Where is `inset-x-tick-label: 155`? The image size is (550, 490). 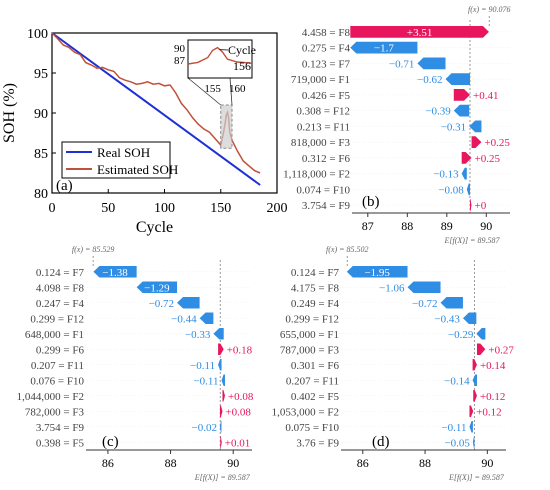
inset-x-tick-label: 155 is located at coordinates (212, 89).